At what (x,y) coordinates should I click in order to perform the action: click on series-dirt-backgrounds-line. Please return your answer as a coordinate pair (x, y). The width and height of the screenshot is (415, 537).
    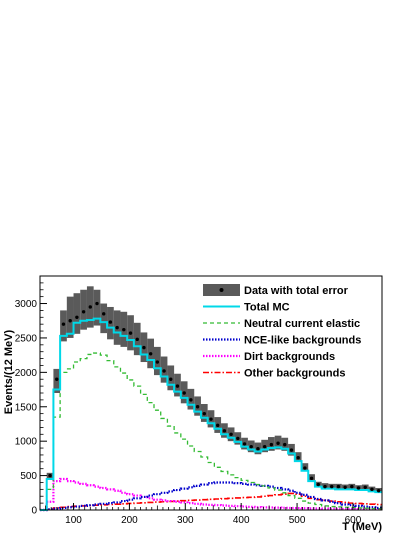
    Looking at the image, I should click on (211, 494).